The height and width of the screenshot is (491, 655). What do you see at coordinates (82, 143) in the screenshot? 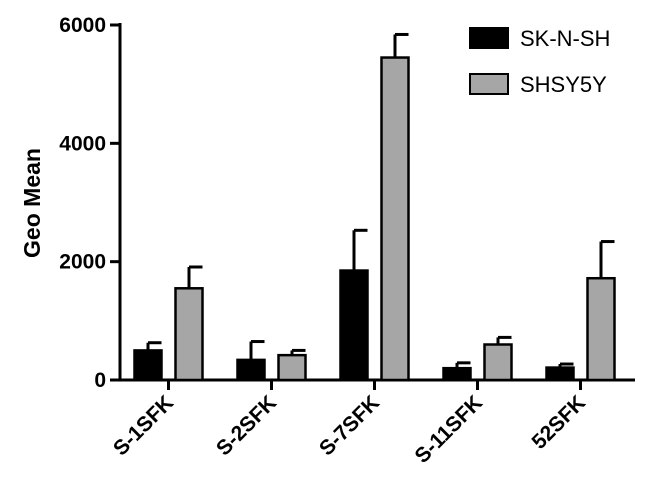
I see `y-tick-label: 4000` at bounding box center [82, 143].